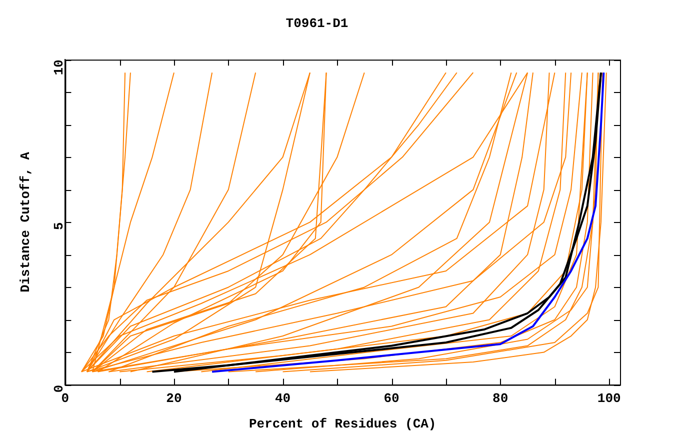 The width and height of the screenshot is (680, 440). What do you see at coordinates (58, 67) in the screenshot?
I see `y-tick-label: 10` at bounding box center [58, 67].